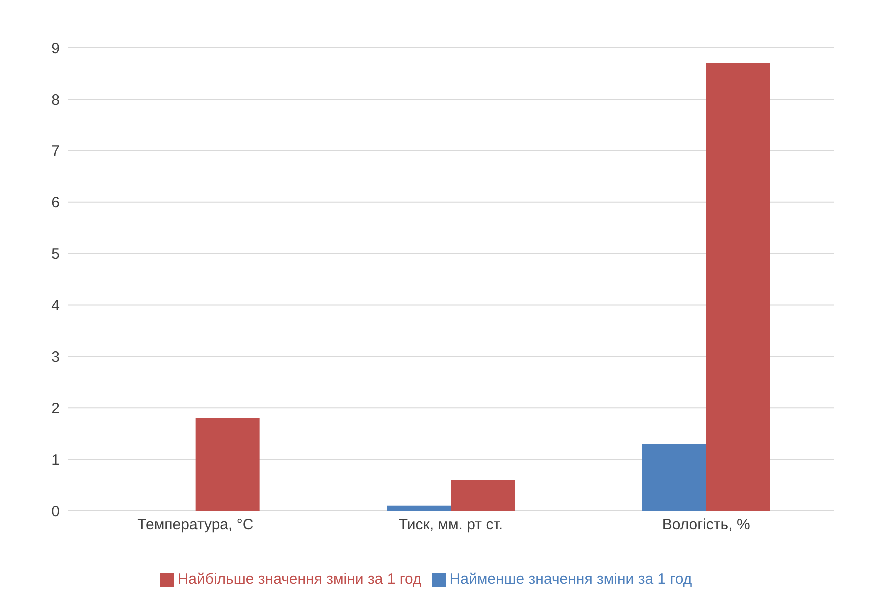 The height and width of the screenshot is (610, 882). I want to click on y-tick-label: 4, so click(56, 306).